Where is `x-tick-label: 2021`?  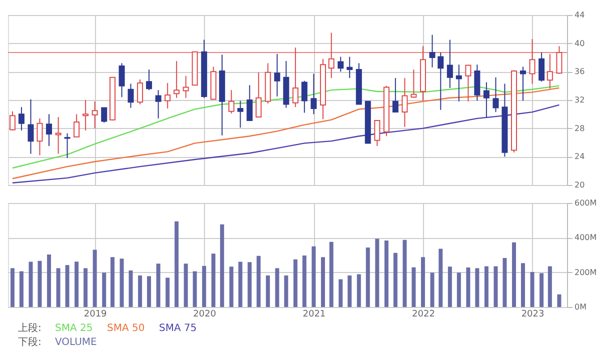
x-tick-label: 2021 is located at coordinates (314, 315).